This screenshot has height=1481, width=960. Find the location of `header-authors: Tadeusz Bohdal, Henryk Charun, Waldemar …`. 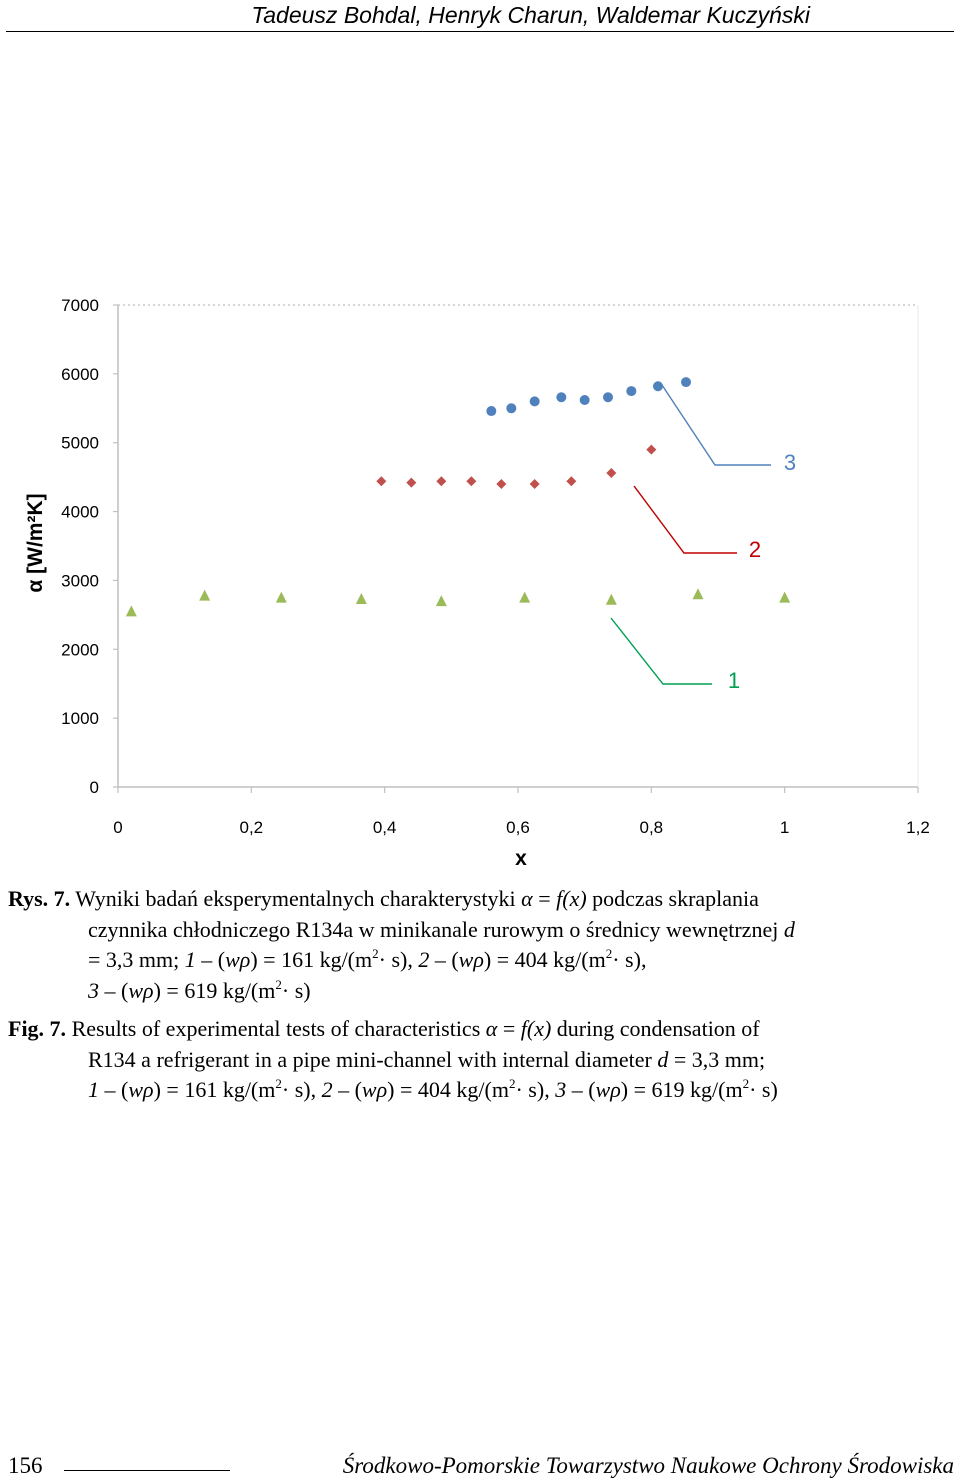

header-authors: Tadeusz Bohdal, Henryk Charun, Waldemar … is located at coordinates (530, 15).